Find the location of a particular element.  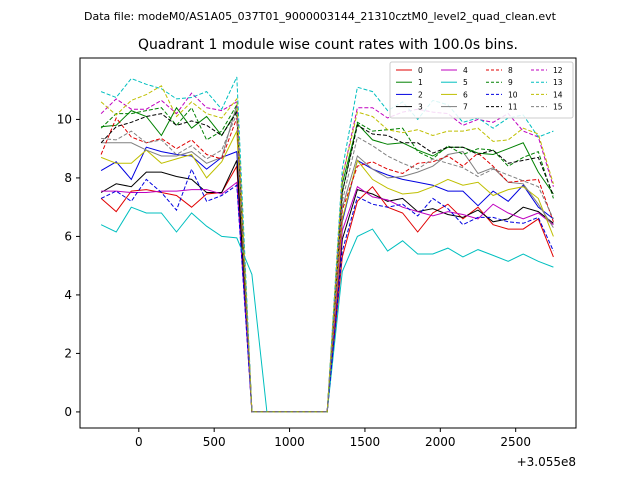

legend-label-13: 13 is located at coordinates (558, 82).